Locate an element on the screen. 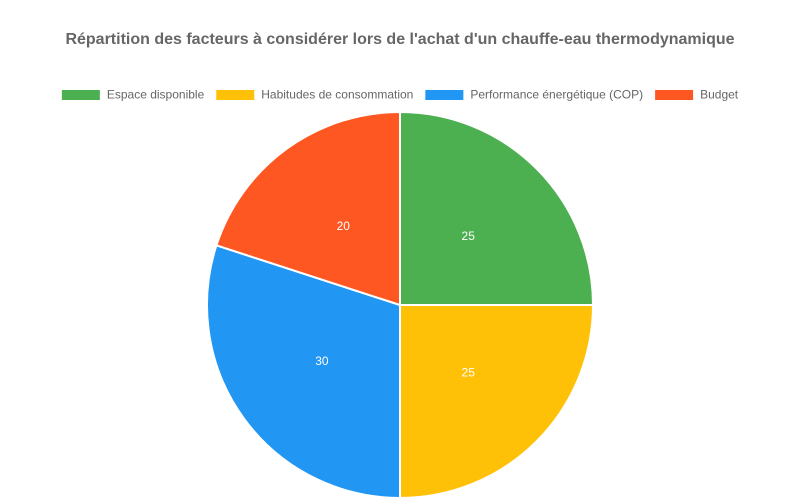 This screenshot has width=800, height=500. legend-label: Espace disponible is located at coordinates (156, 95).